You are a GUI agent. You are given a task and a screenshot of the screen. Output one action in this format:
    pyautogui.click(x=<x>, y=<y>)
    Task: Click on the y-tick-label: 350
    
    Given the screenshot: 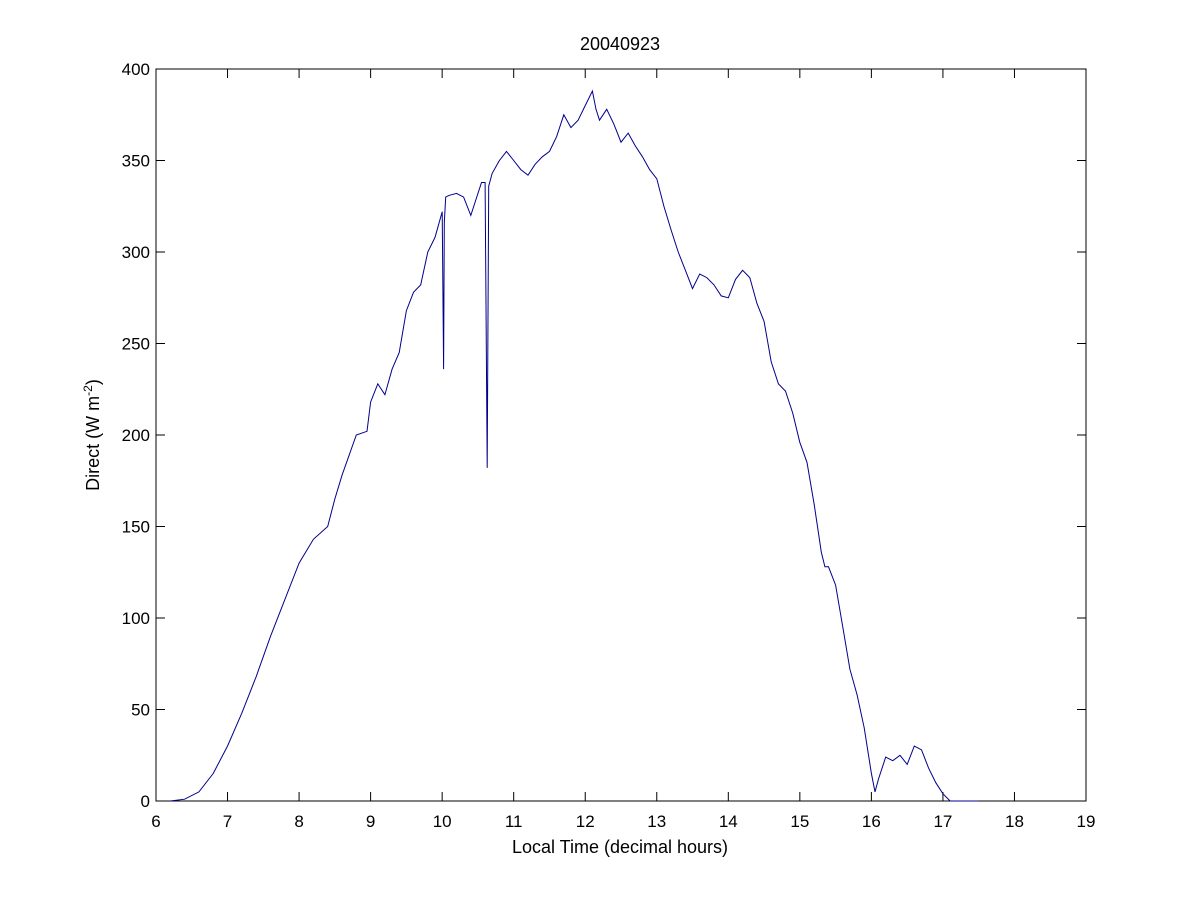 What is the action you would take?
    pyautogui.click(x=136, y=161)
    